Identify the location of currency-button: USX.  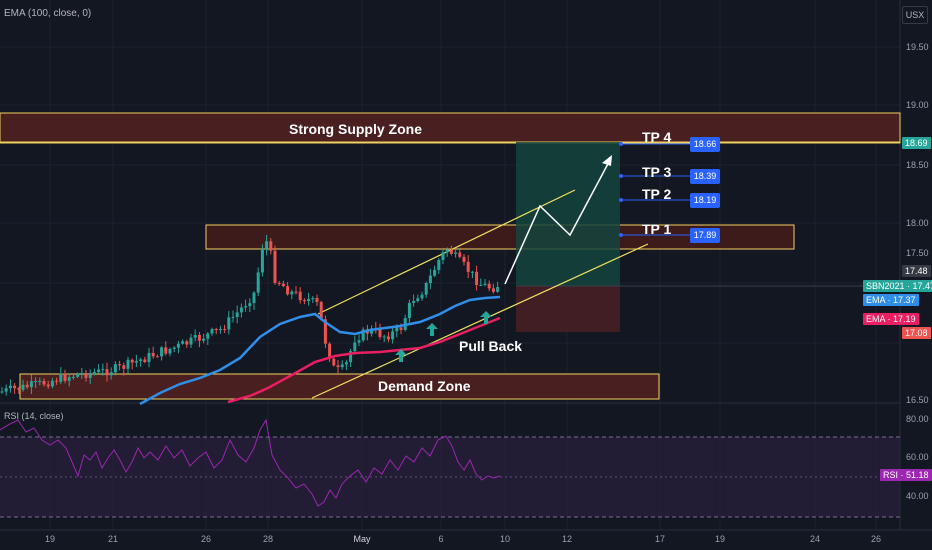
(915, 15).